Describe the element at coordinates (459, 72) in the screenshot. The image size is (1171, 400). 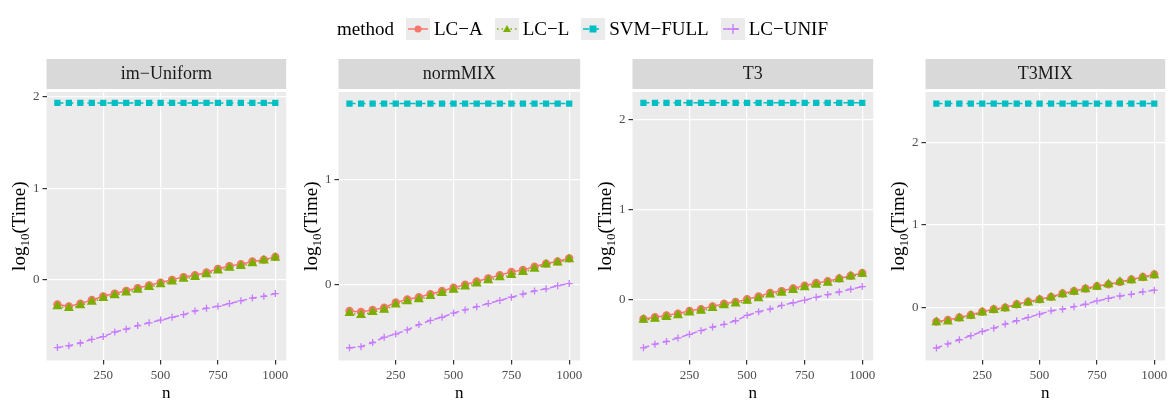
I see `chart-title: normMIX` at that location.